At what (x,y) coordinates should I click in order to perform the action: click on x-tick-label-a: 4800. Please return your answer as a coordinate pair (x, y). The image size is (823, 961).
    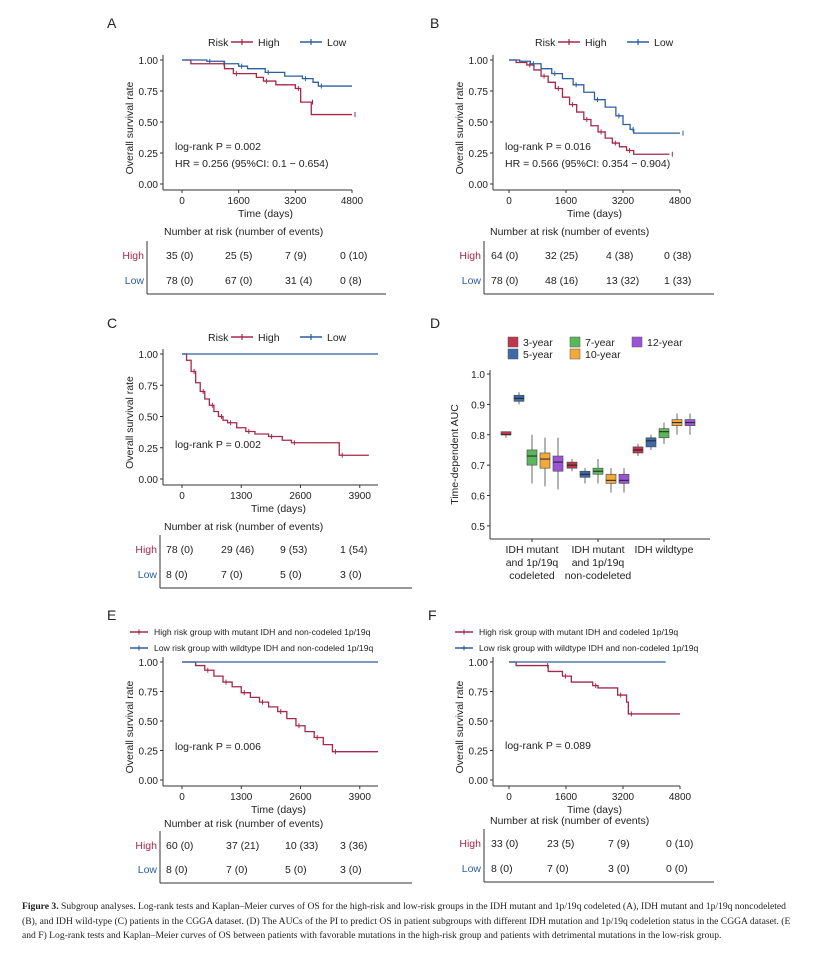
    Looking at the image, I should click on (352, 201).